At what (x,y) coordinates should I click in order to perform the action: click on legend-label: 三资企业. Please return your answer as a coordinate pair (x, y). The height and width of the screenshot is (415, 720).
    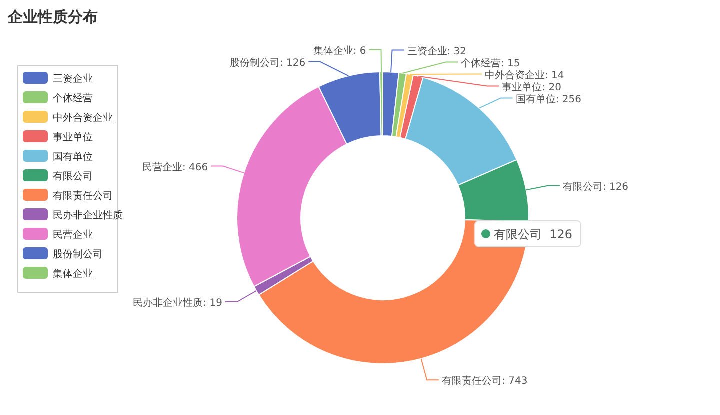
    Looking at the image, I should click on (73, 79).